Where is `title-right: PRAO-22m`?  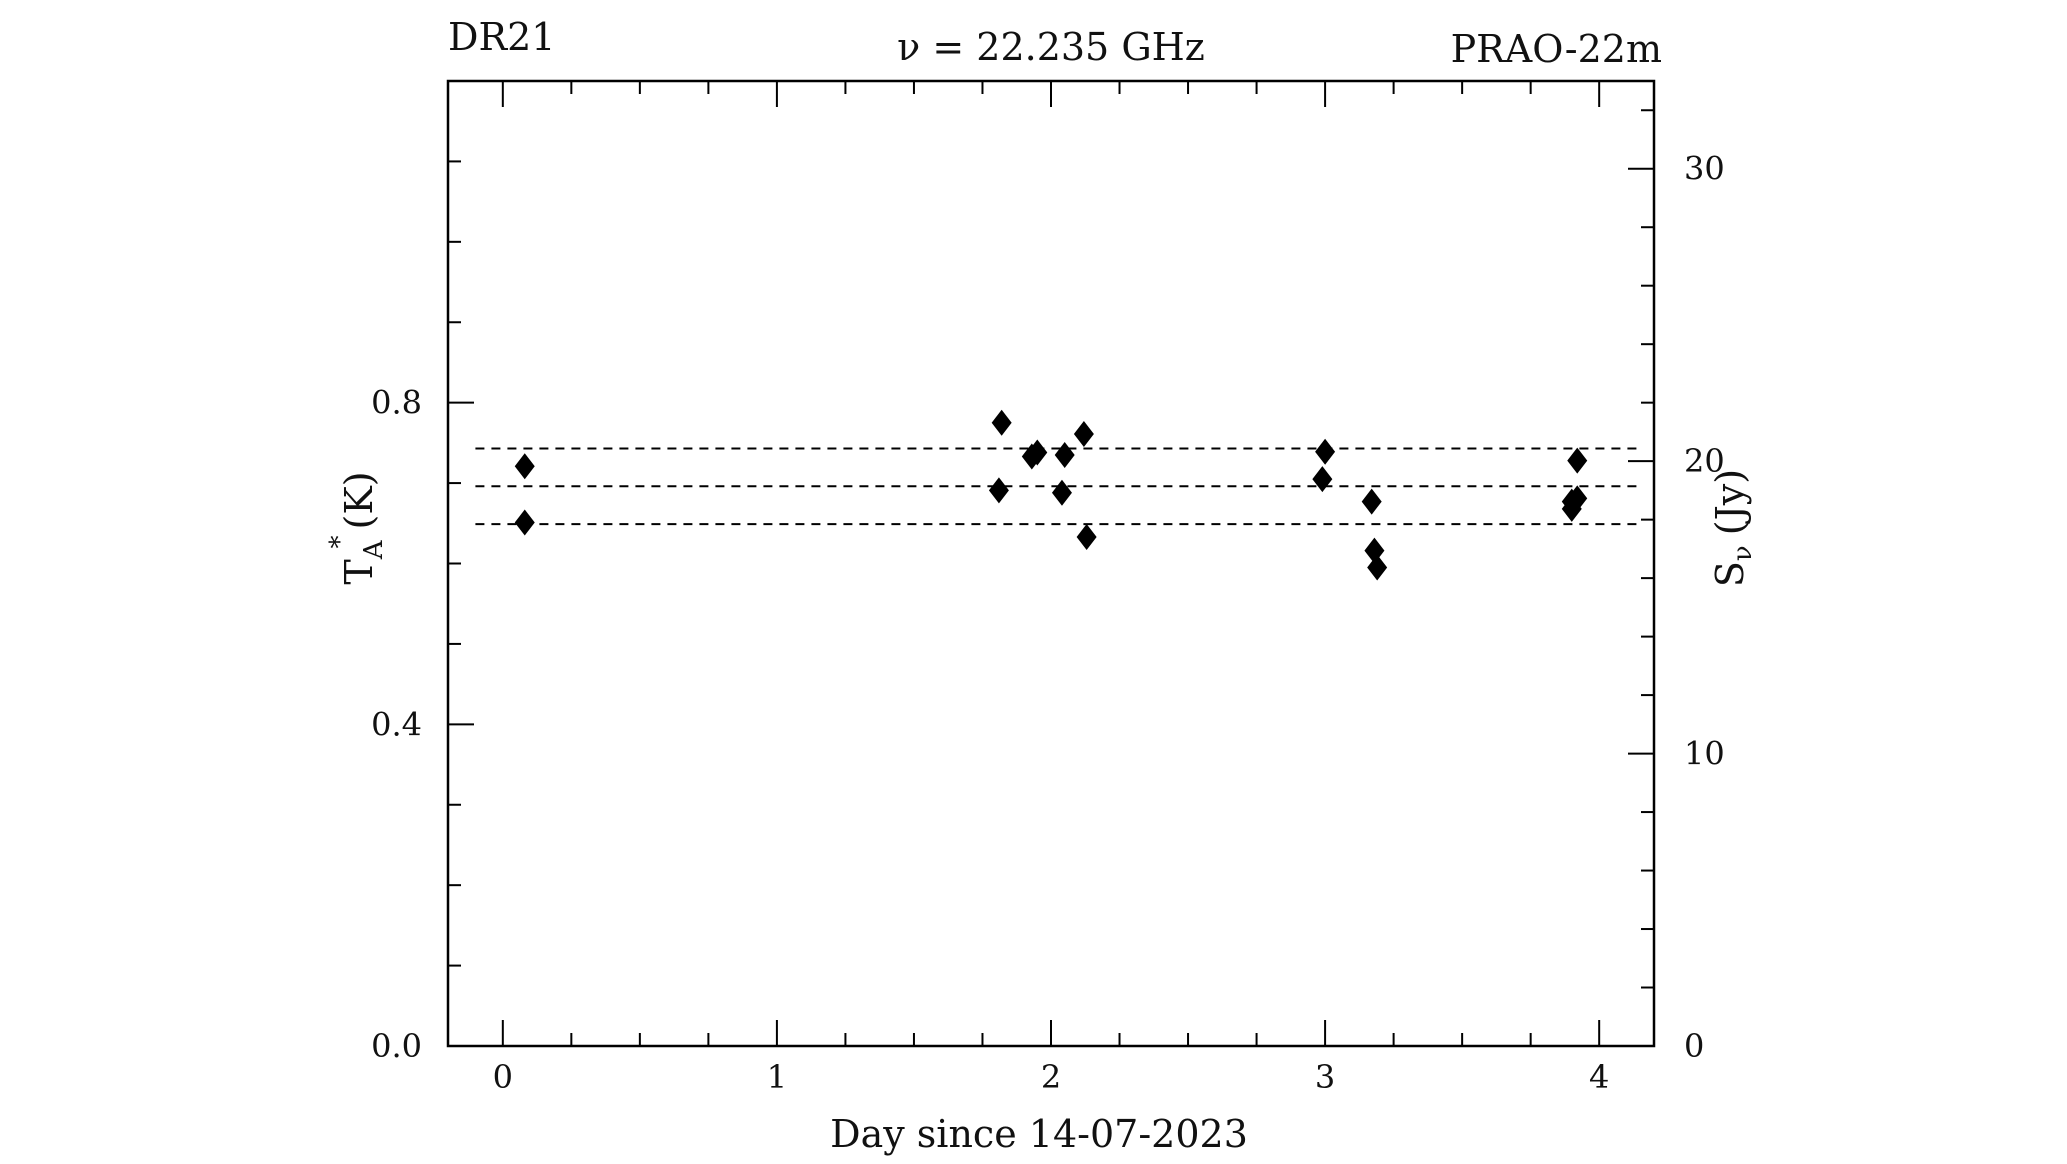
title-right: PRAO-22m is located at coordinates (1556, 49).